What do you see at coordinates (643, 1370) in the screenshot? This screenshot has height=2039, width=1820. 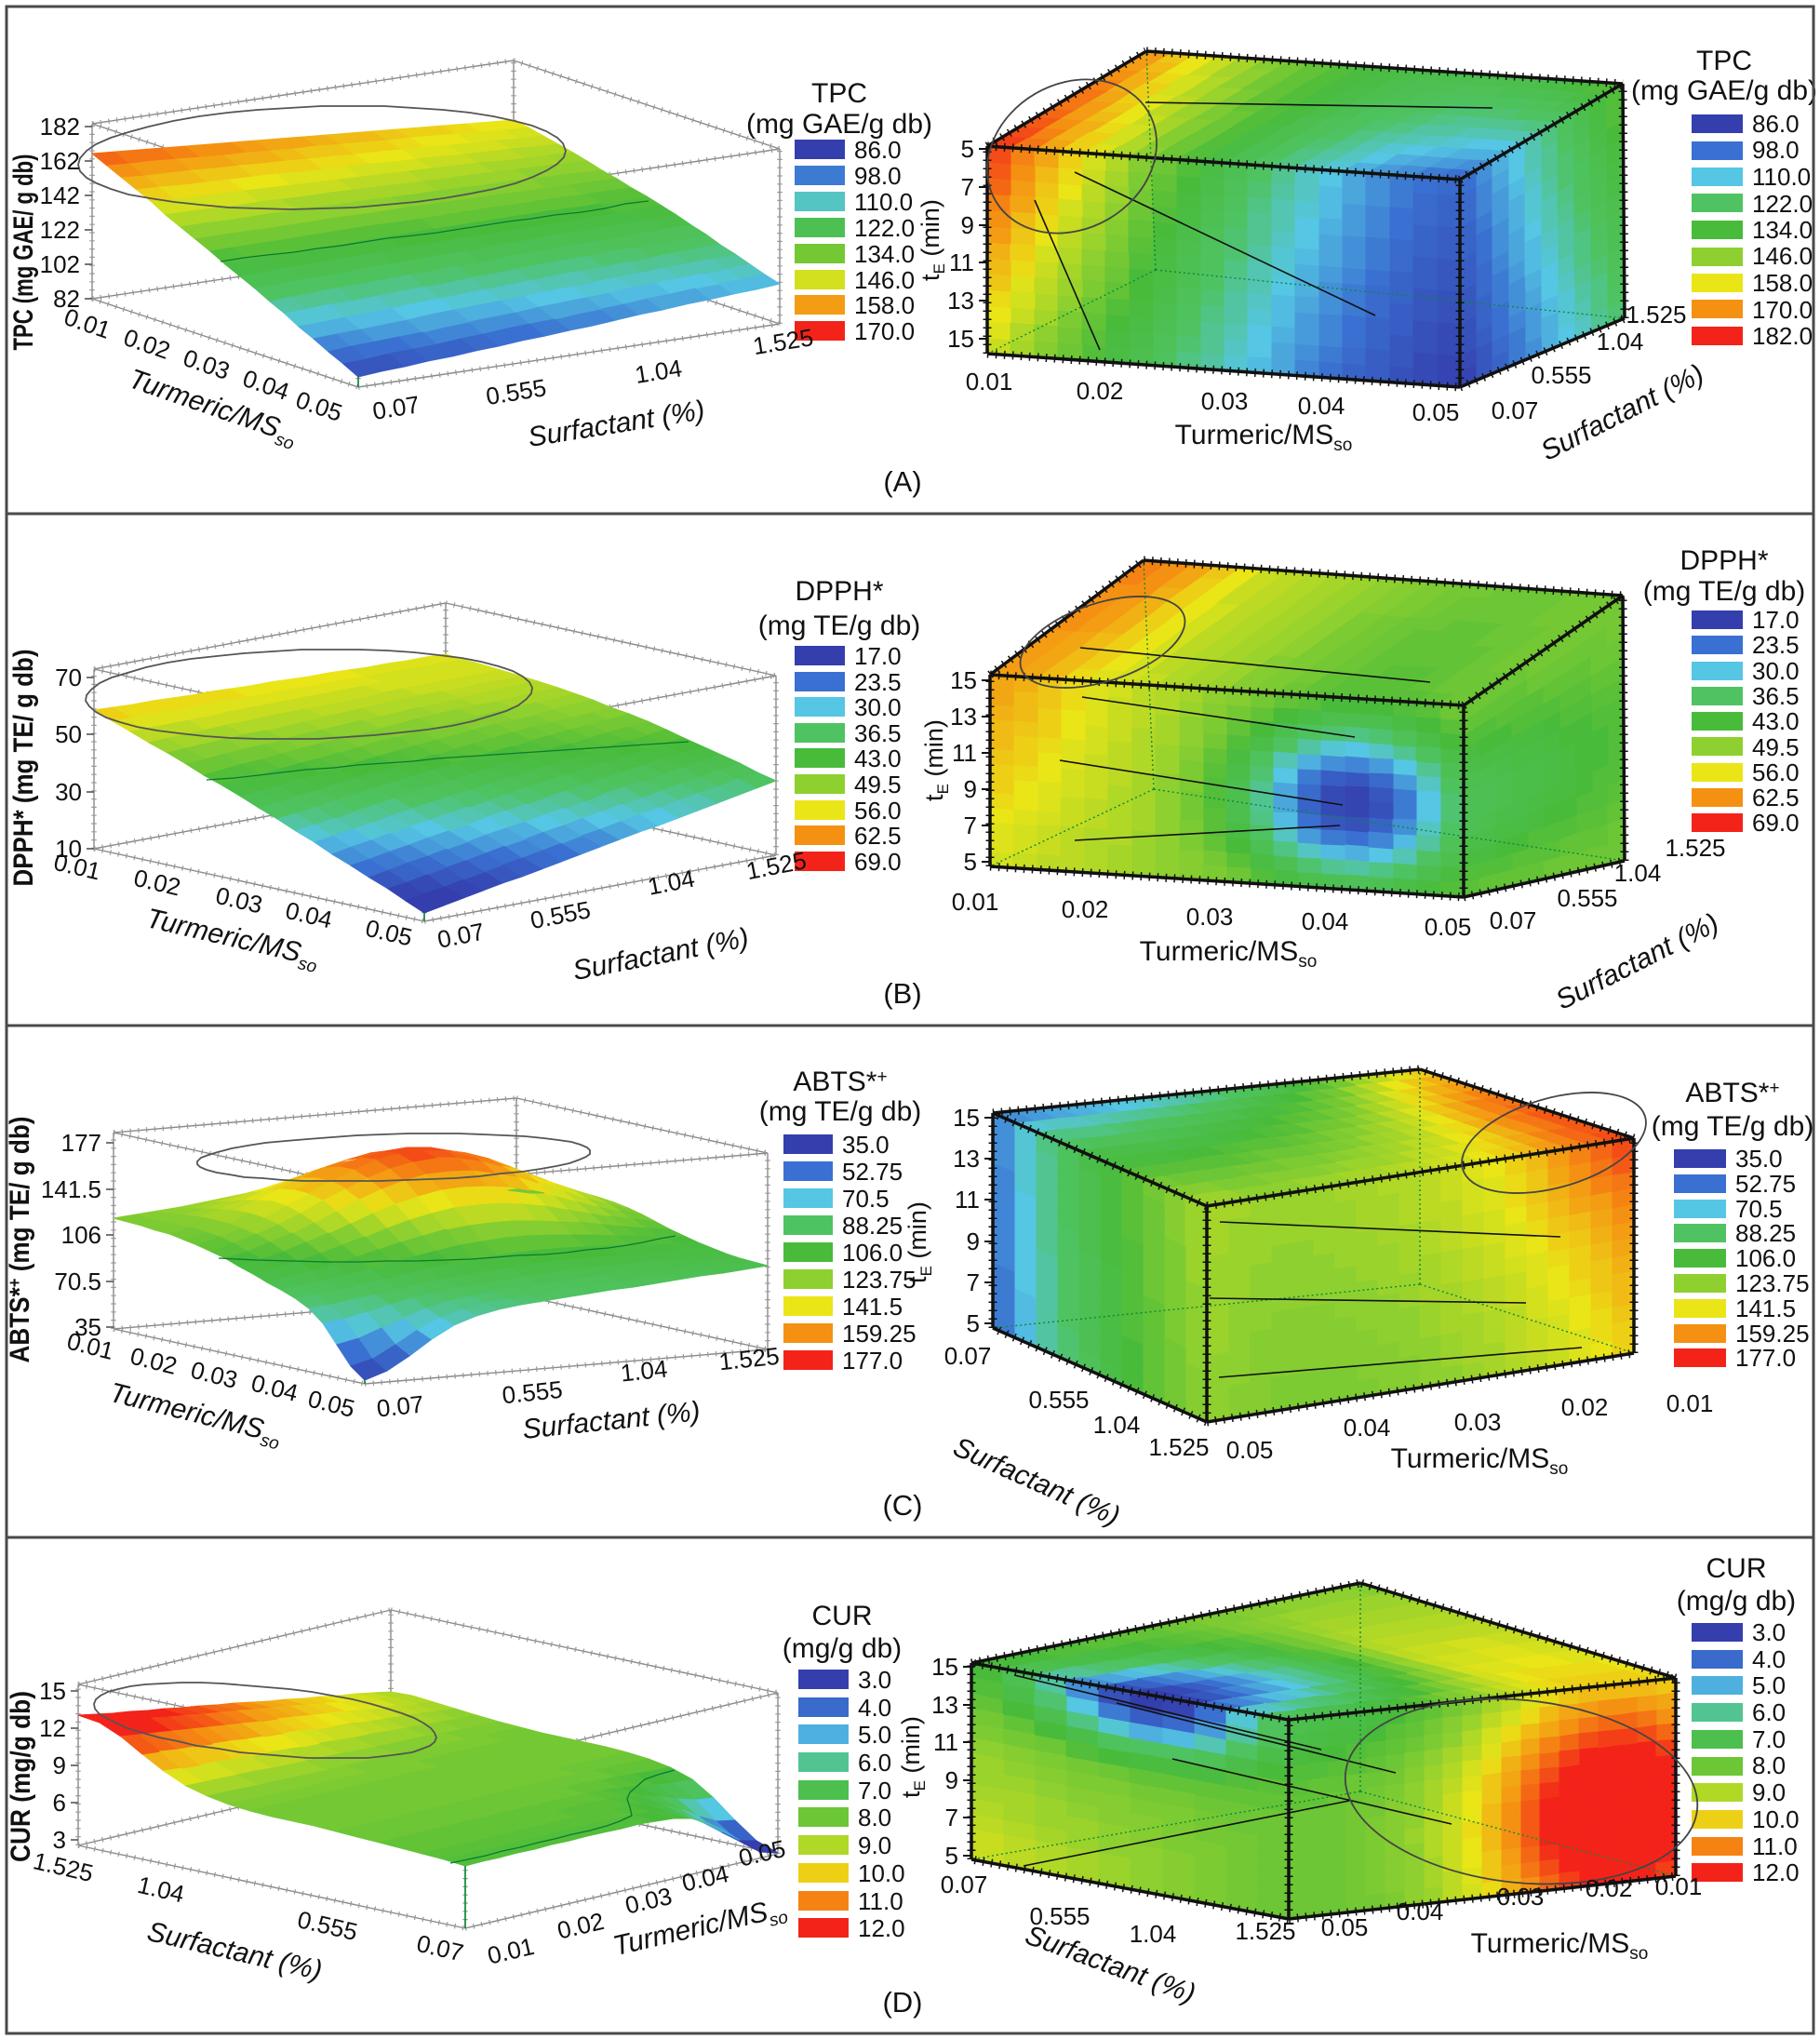 I see `svg-text: 1.04` at bounding box center [643, 1370].